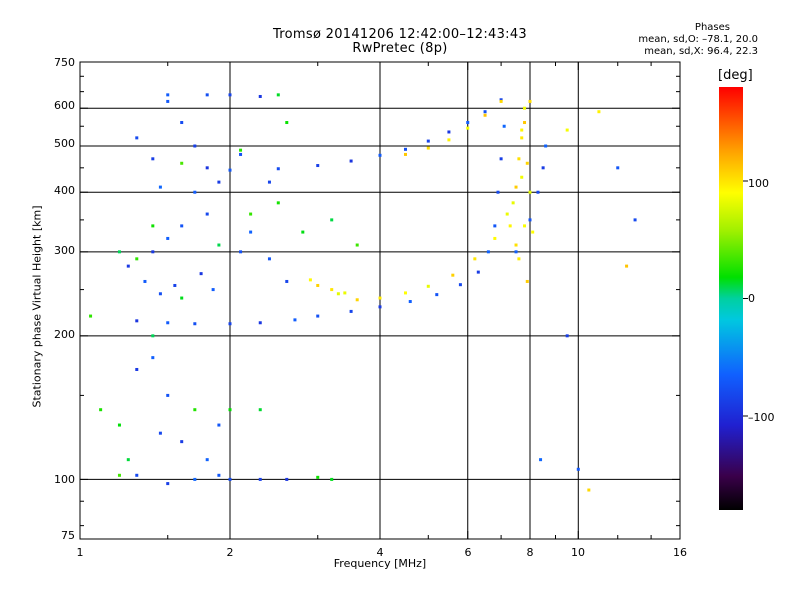 The image size is (800, 600). What do you see at coordinates (80, 552) in the screenshot?
I see `x-tick-label: 1` at bounding box center [80, 552].